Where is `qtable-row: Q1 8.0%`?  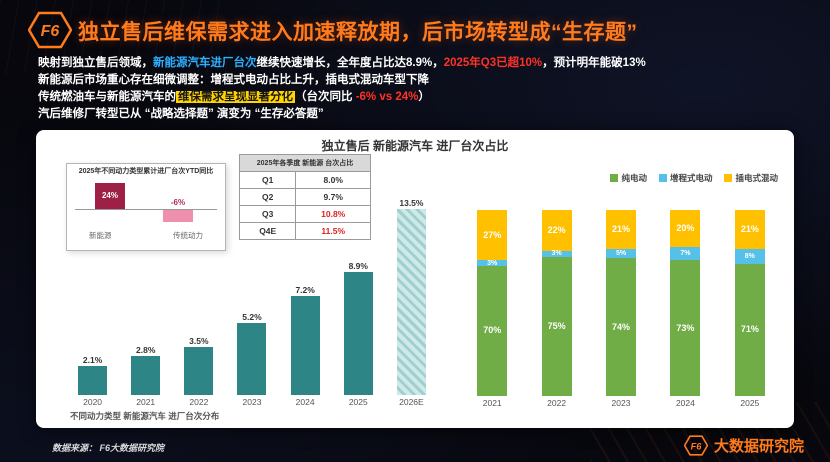
qtable-row: Q1 8.0% is located at coordinates (304, 180).